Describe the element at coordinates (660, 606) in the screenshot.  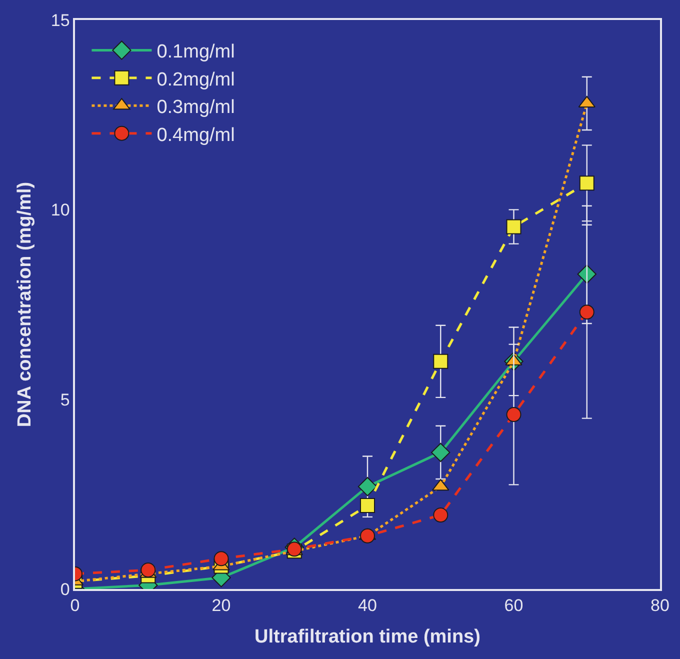
I see `x-tick-label: 80` at that location.